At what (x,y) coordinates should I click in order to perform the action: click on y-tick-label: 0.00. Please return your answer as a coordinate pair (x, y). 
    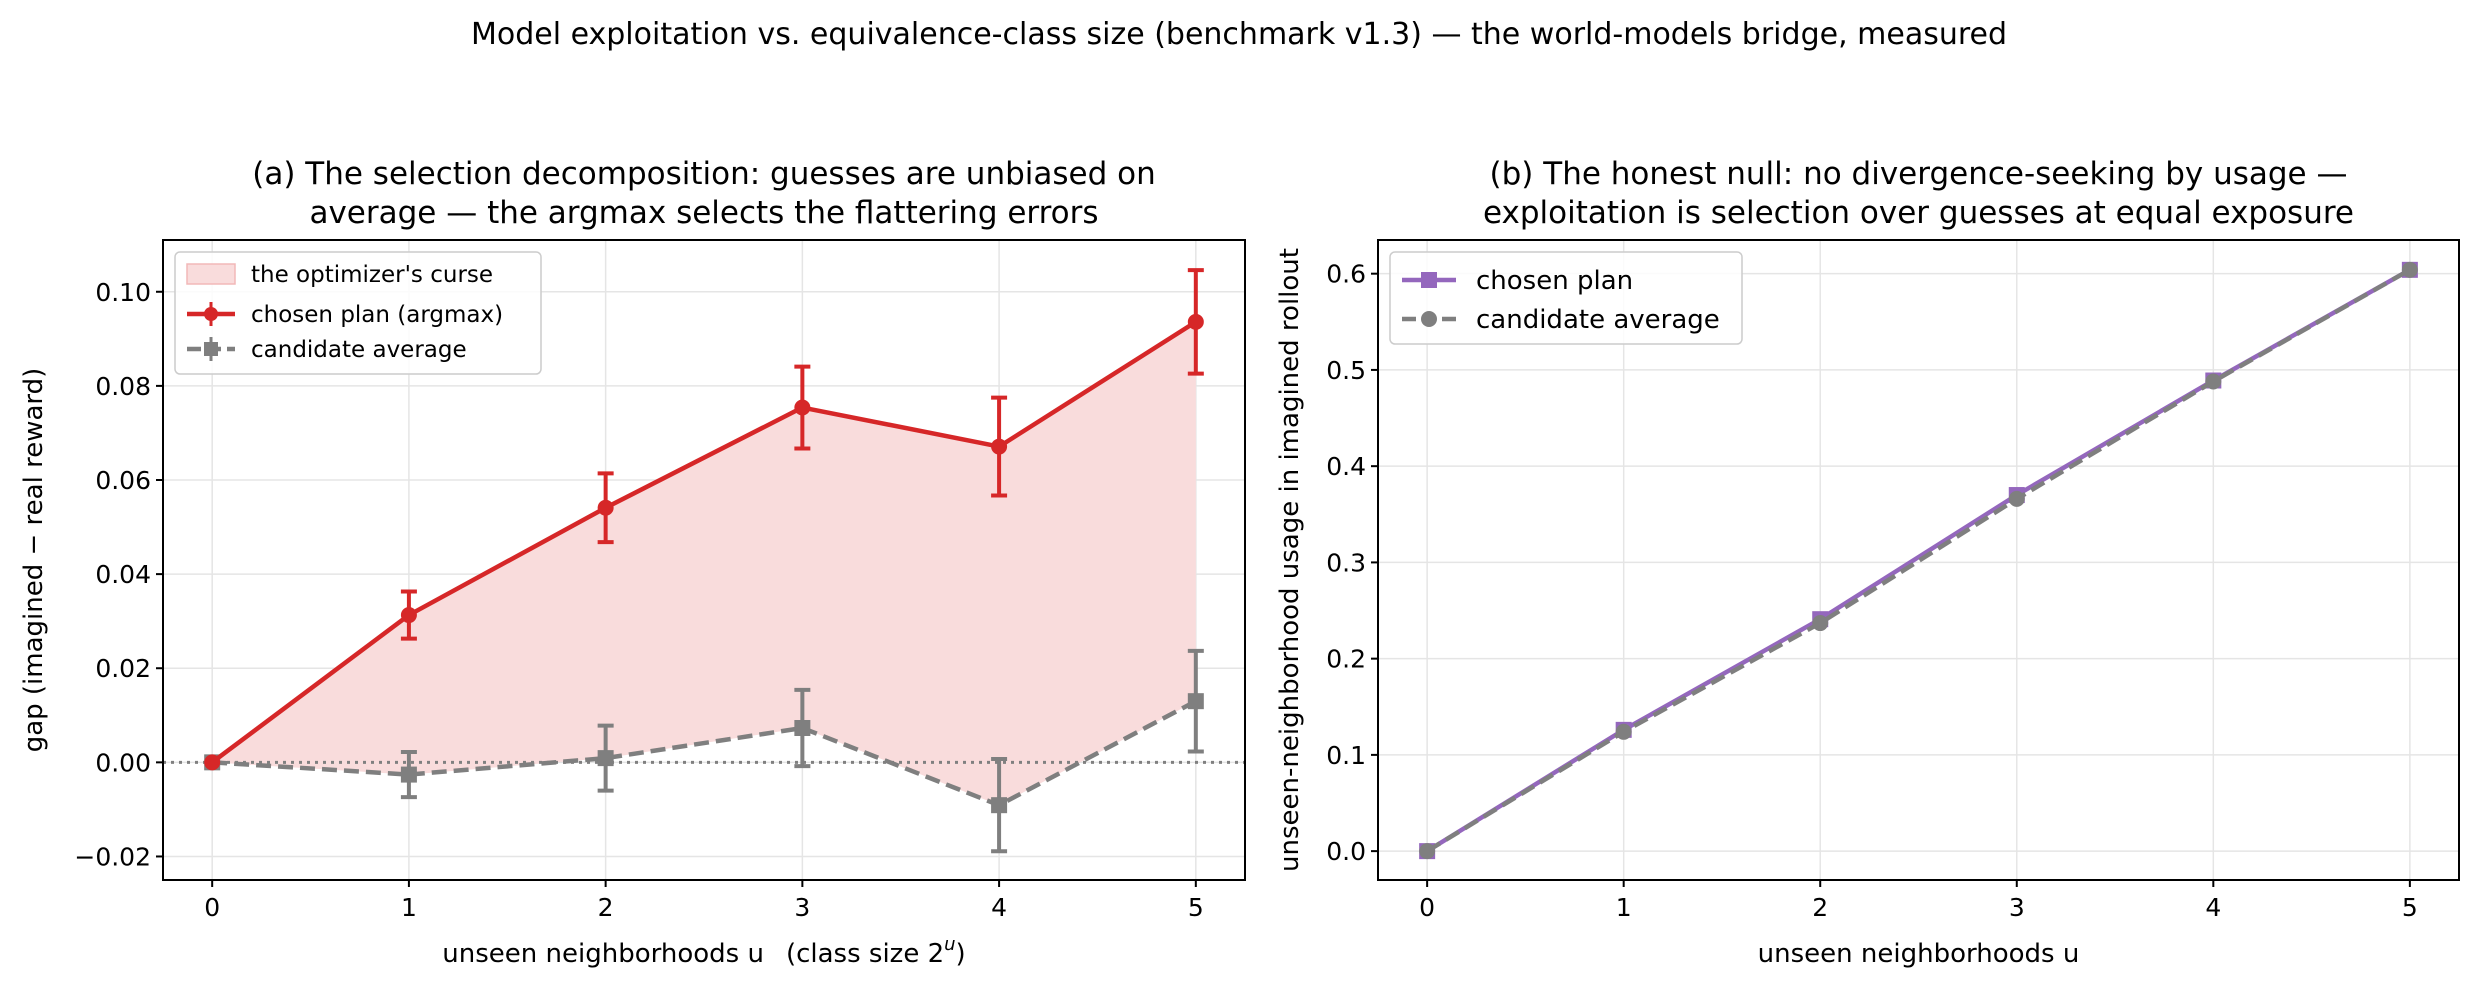
    Looking at the image, I should click on (123, 762).